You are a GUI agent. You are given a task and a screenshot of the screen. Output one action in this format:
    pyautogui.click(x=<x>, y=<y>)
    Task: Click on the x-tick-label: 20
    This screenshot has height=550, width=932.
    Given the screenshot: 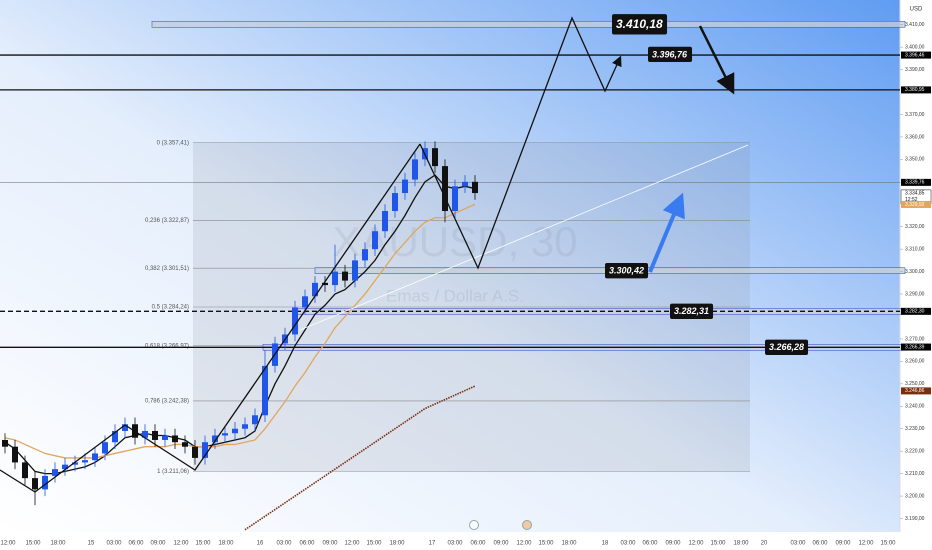 What is the action you would take?
    pyautogui.click(x=764, y=544)
    